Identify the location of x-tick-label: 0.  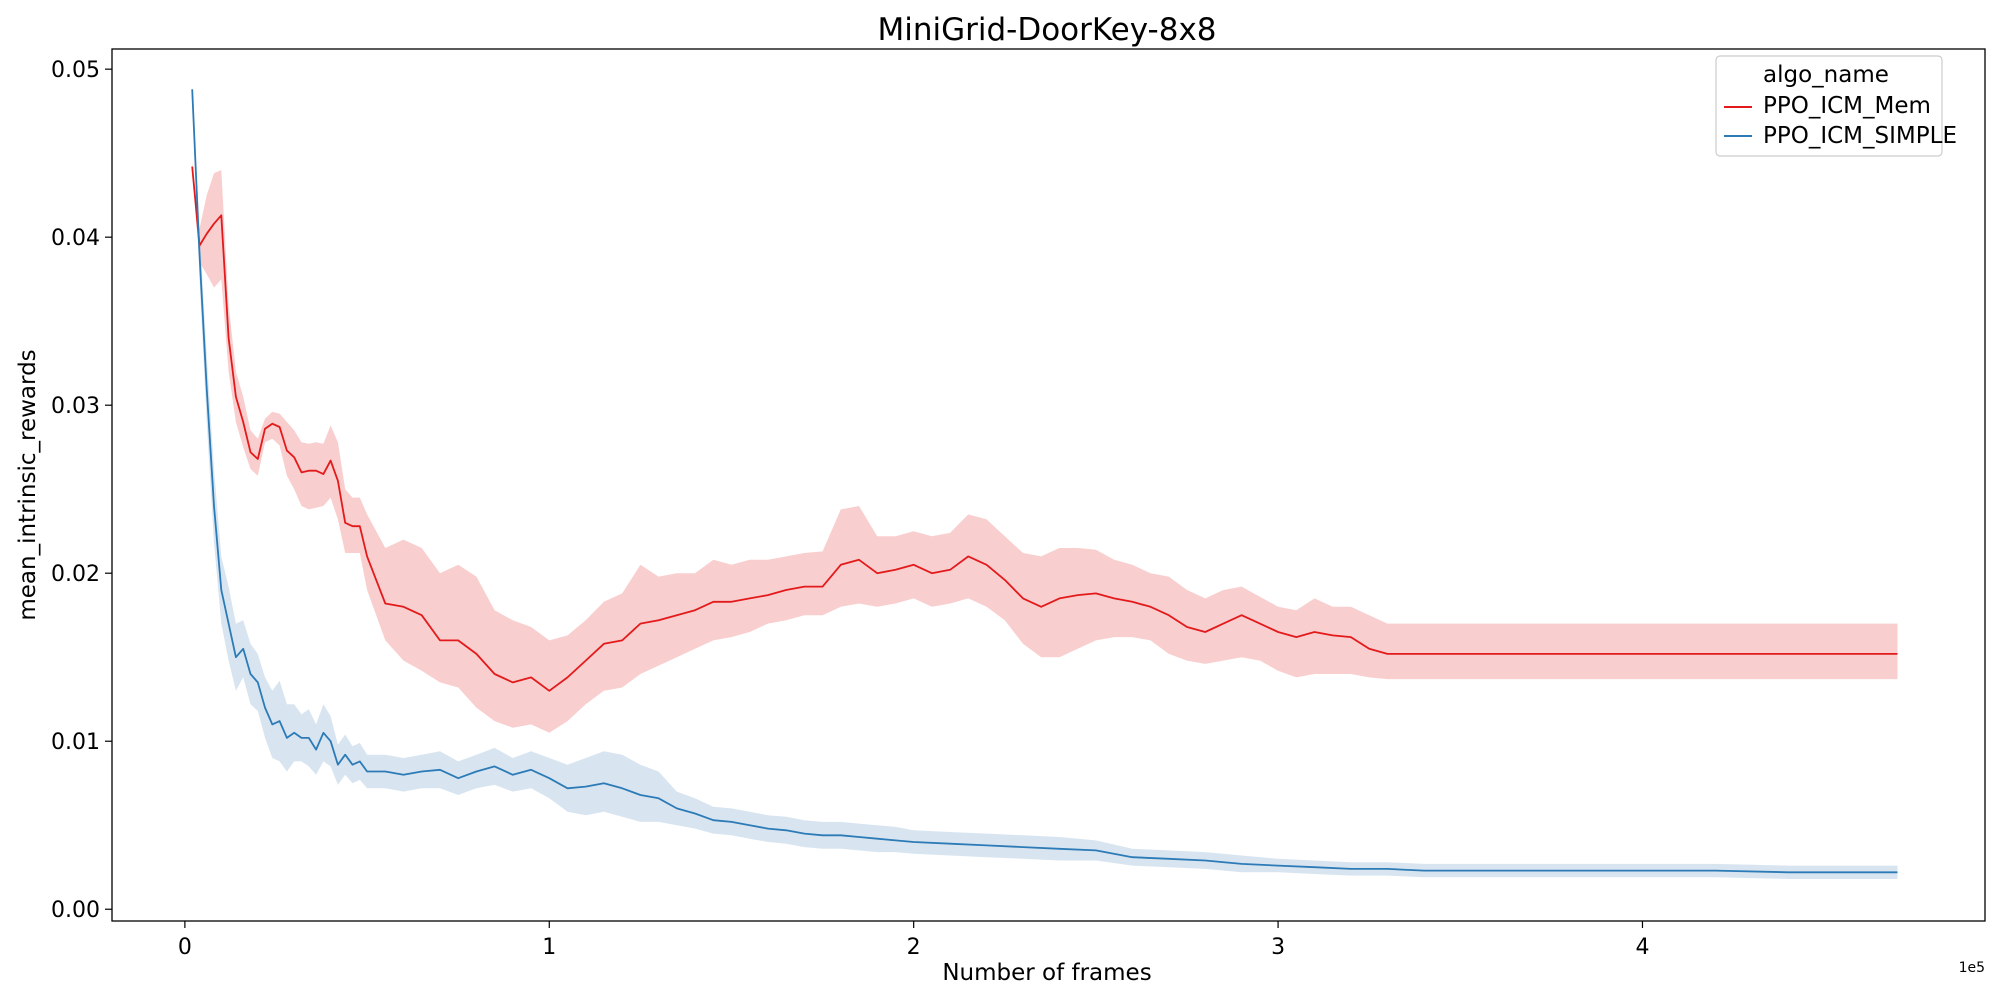
(185, 947).